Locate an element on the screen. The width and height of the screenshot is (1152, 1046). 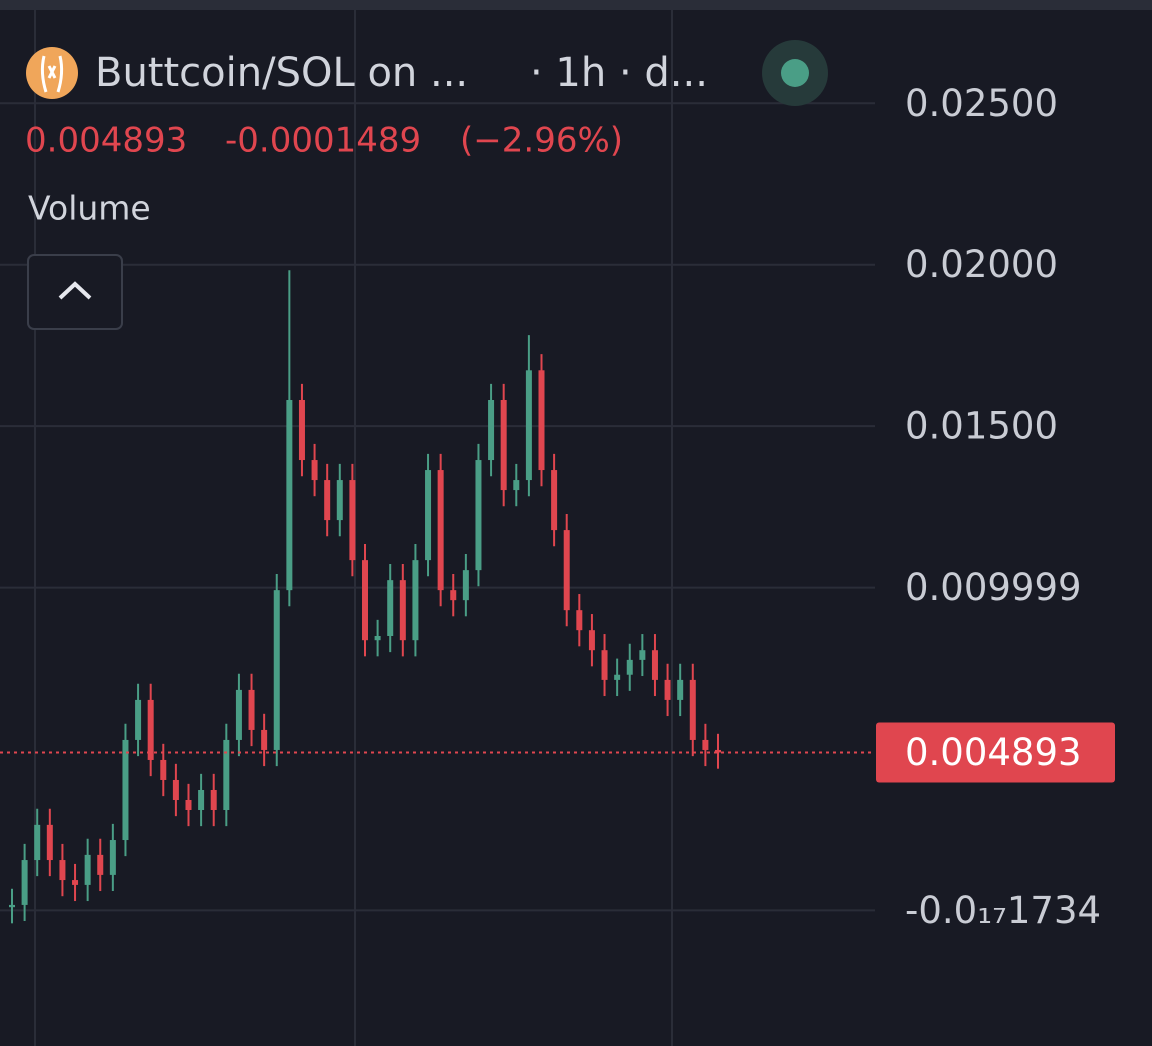
collapse-button is located at coordinates (75, 292).